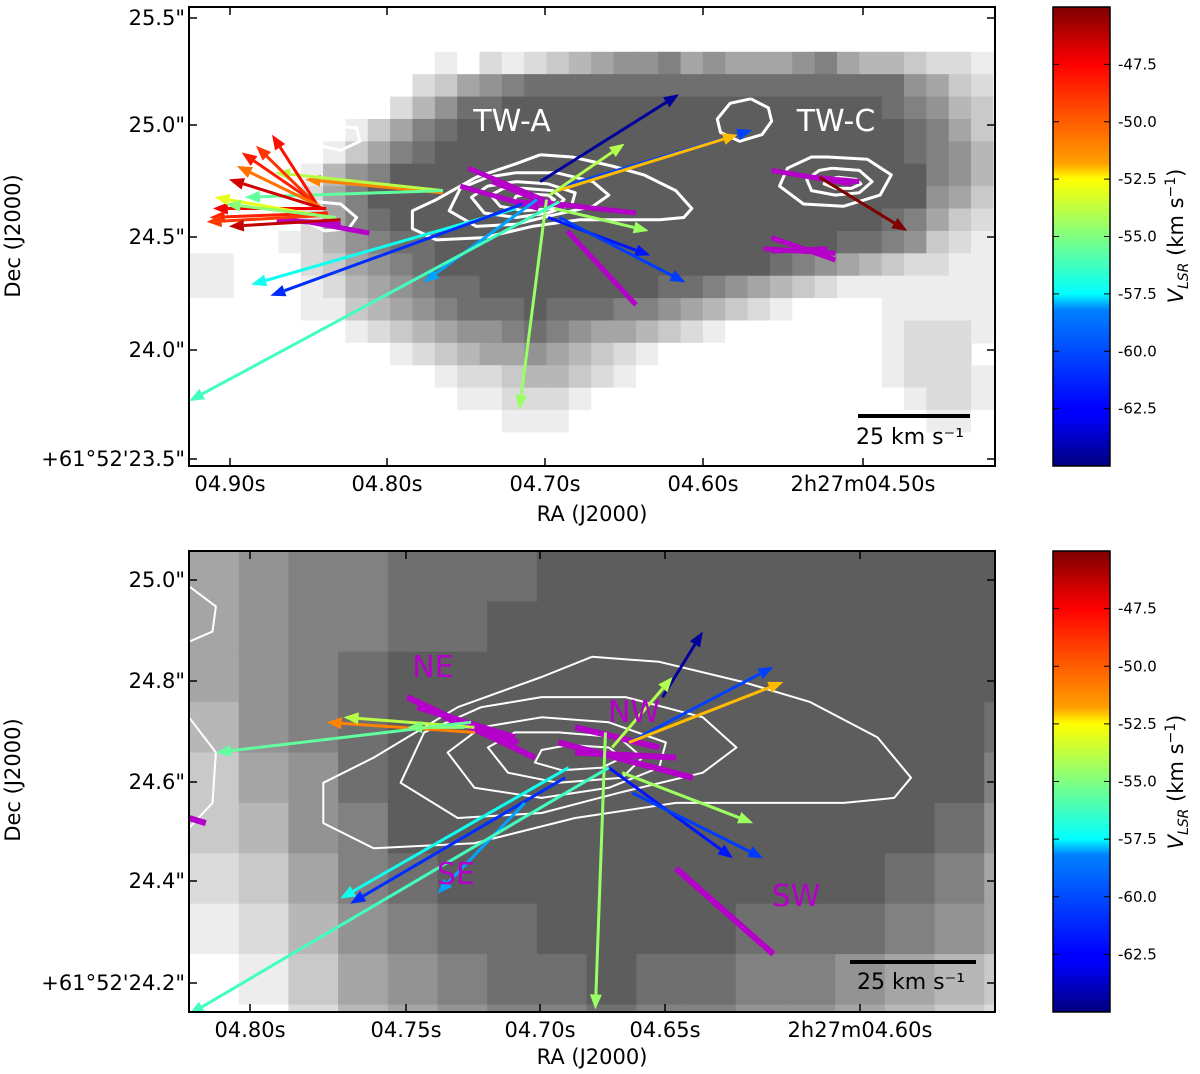 This screenshot has height=1074, width=1200. Describe the element at coordinates (113, 983) in the screenshot. I see `y-tick-label: +61°52'24.2"` at that location.